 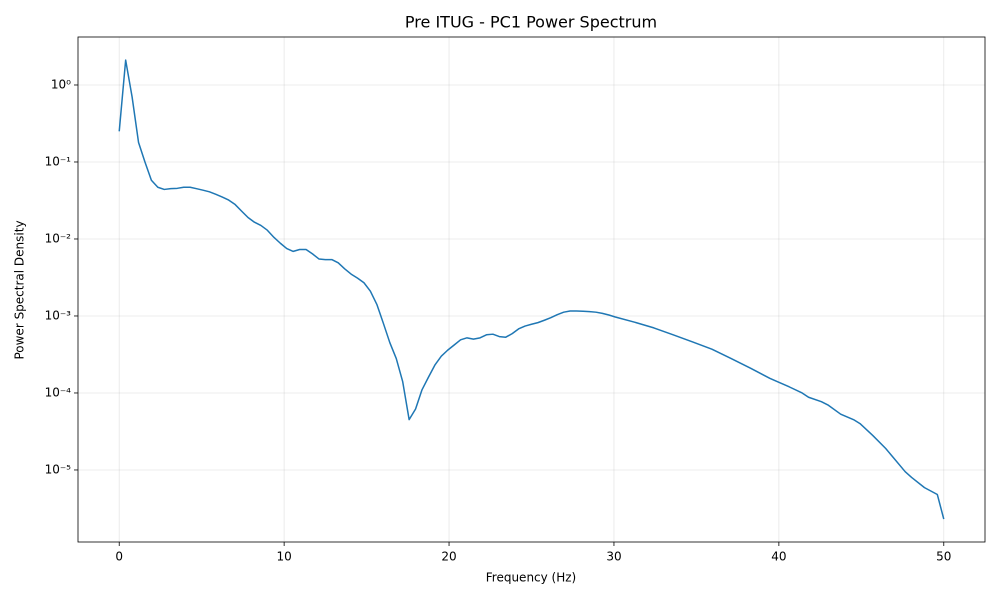 I want to click on x-tick-label: 0, so click(x=119, y=557).